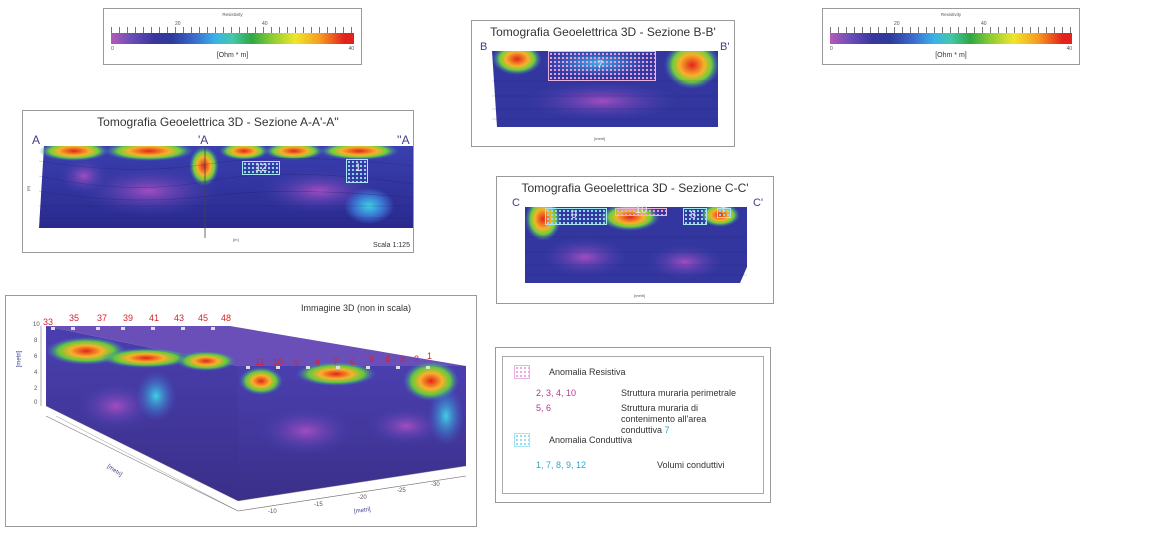  I want to click on view-3d-front-number: 6, so click(353, 362).